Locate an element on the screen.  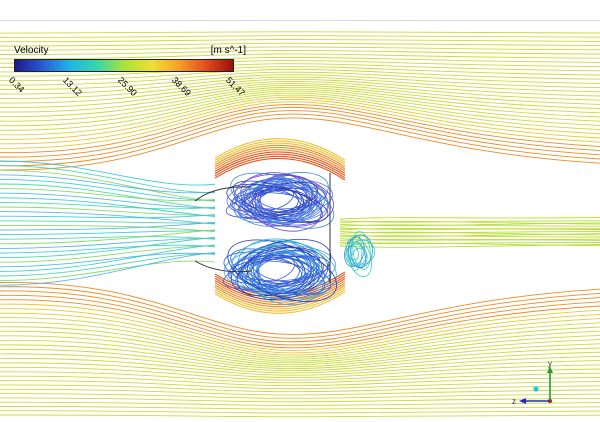
toolbar-strip is located at coordinates (300, 10).